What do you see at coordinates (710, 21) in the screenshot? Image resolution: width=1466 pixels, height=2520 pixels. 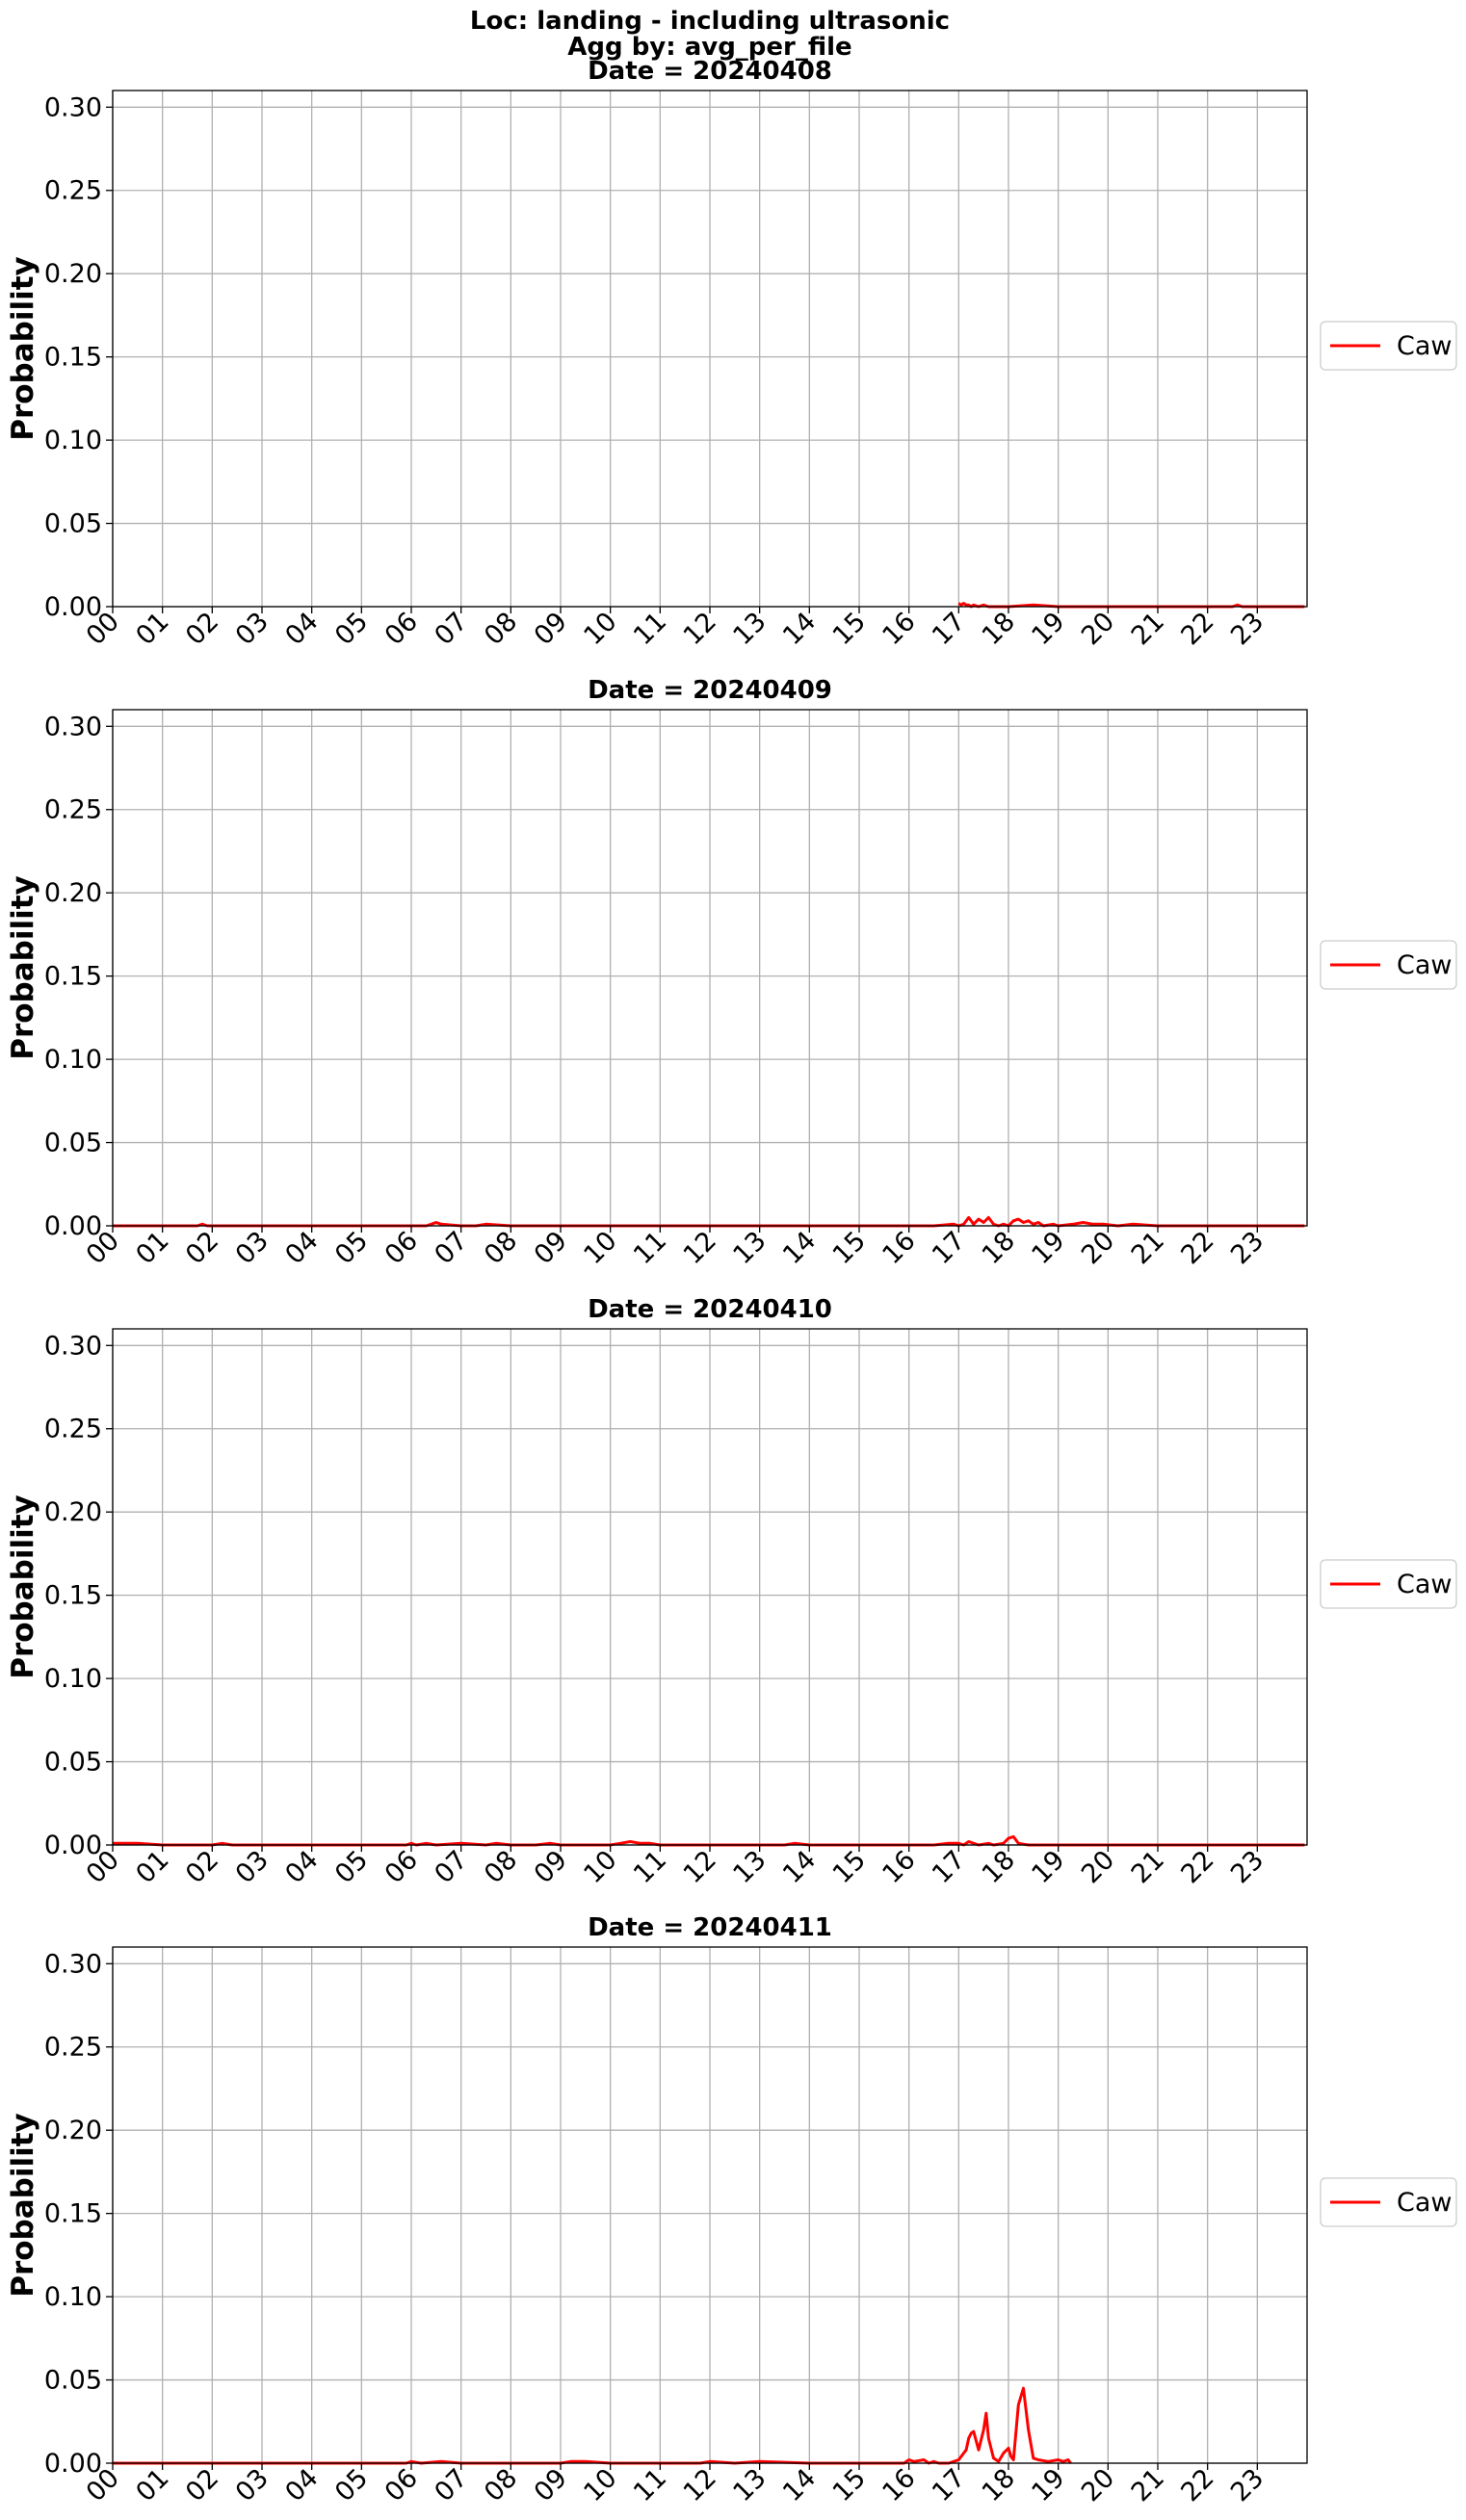 I see `figure-title-line: Loc: landing - including ultrasonic` at bounding box center [710, 21].